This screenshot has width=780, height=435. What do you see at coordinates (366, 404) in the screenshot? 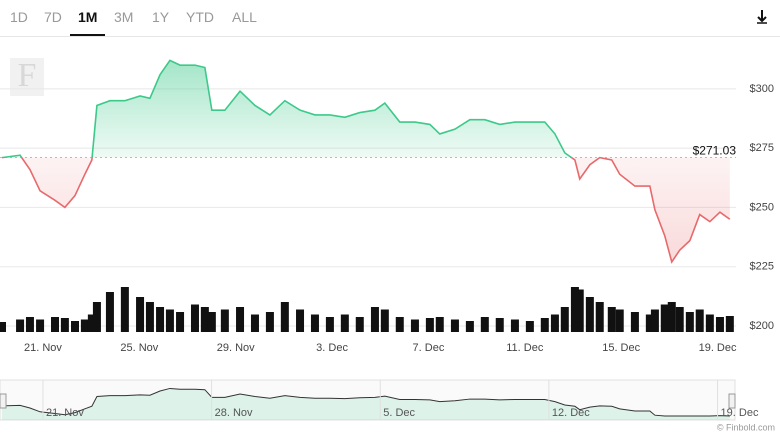
I see `navigator-area` at bounding box center [366, 404].